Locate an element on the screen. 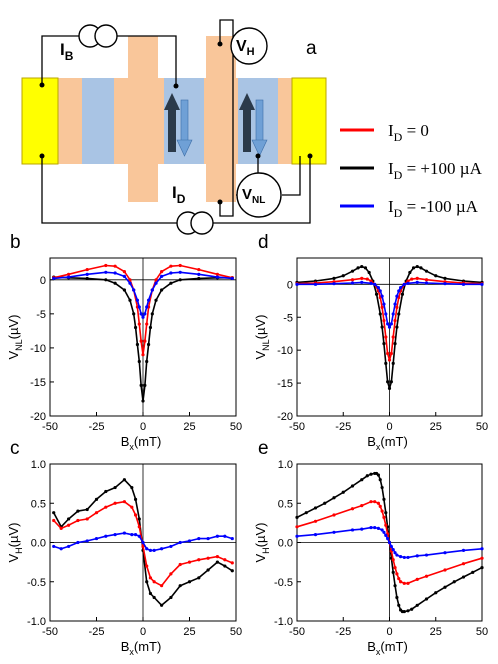  x-axis-label: Bx(mT) is located at coordinates (387, 648).